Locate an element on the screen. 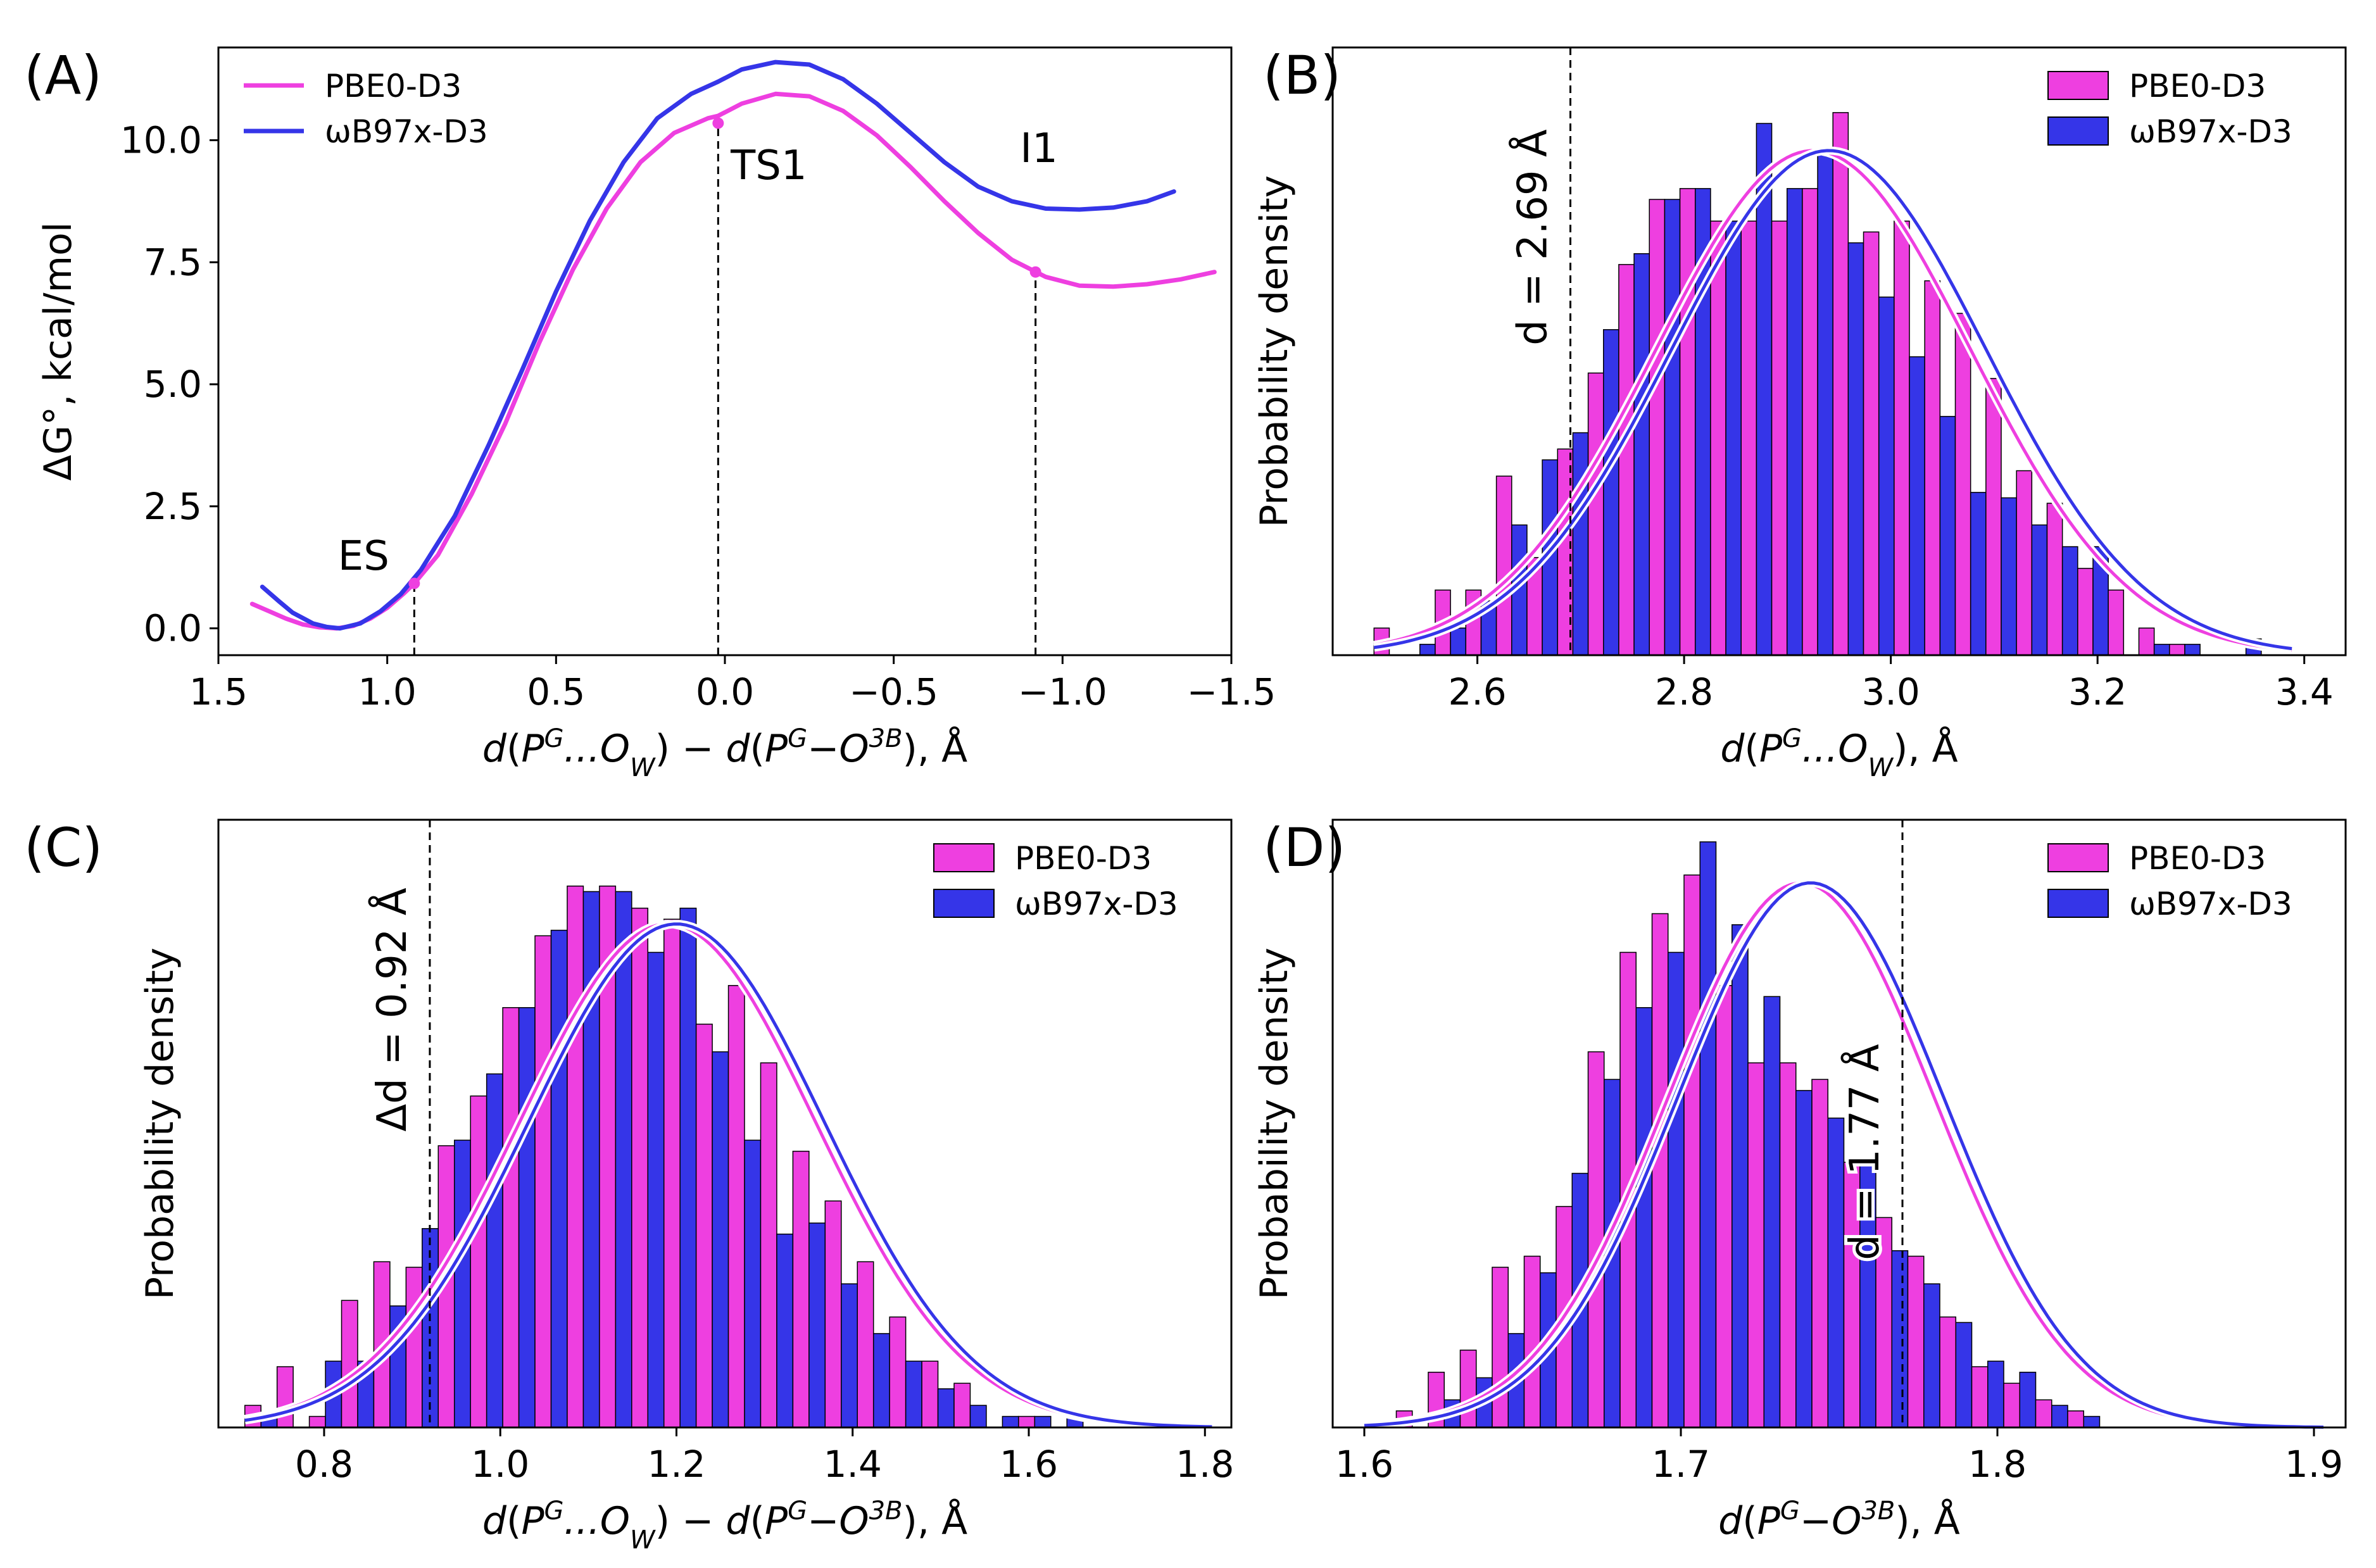 The height and width of the screenshot is (1568, 2376). x-axis-label: d(PG...OW), Å is located at coordinates (1839, 753).